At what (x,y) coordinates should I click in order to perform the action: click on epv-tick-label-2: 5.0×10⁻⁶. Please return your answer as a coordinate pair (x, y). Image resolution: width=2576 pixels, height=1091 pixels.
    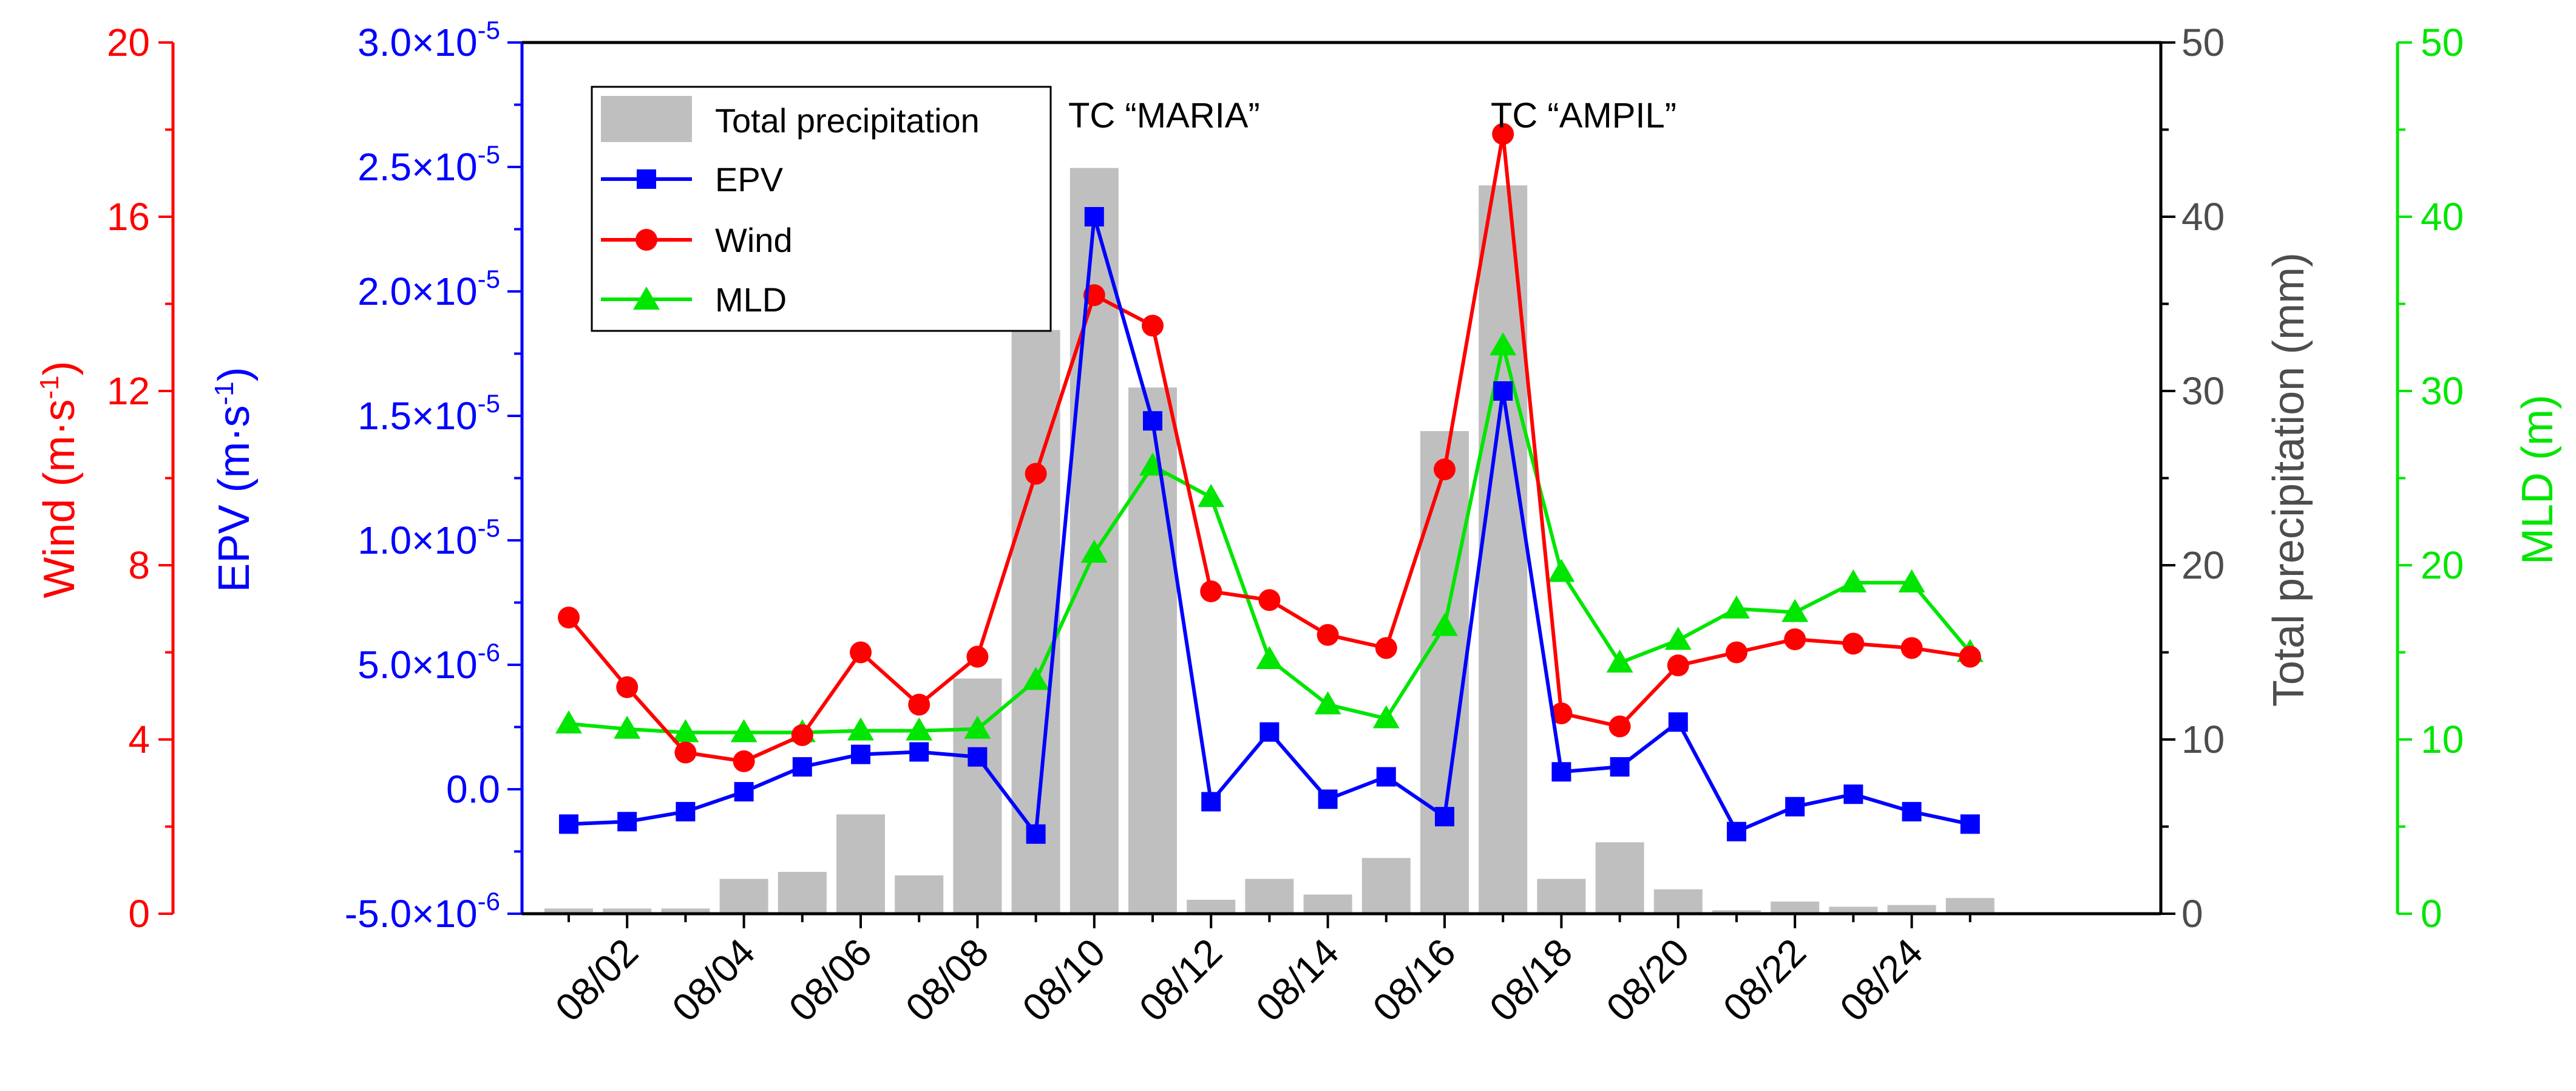
    Looking at the image, I should click on (429, 663).